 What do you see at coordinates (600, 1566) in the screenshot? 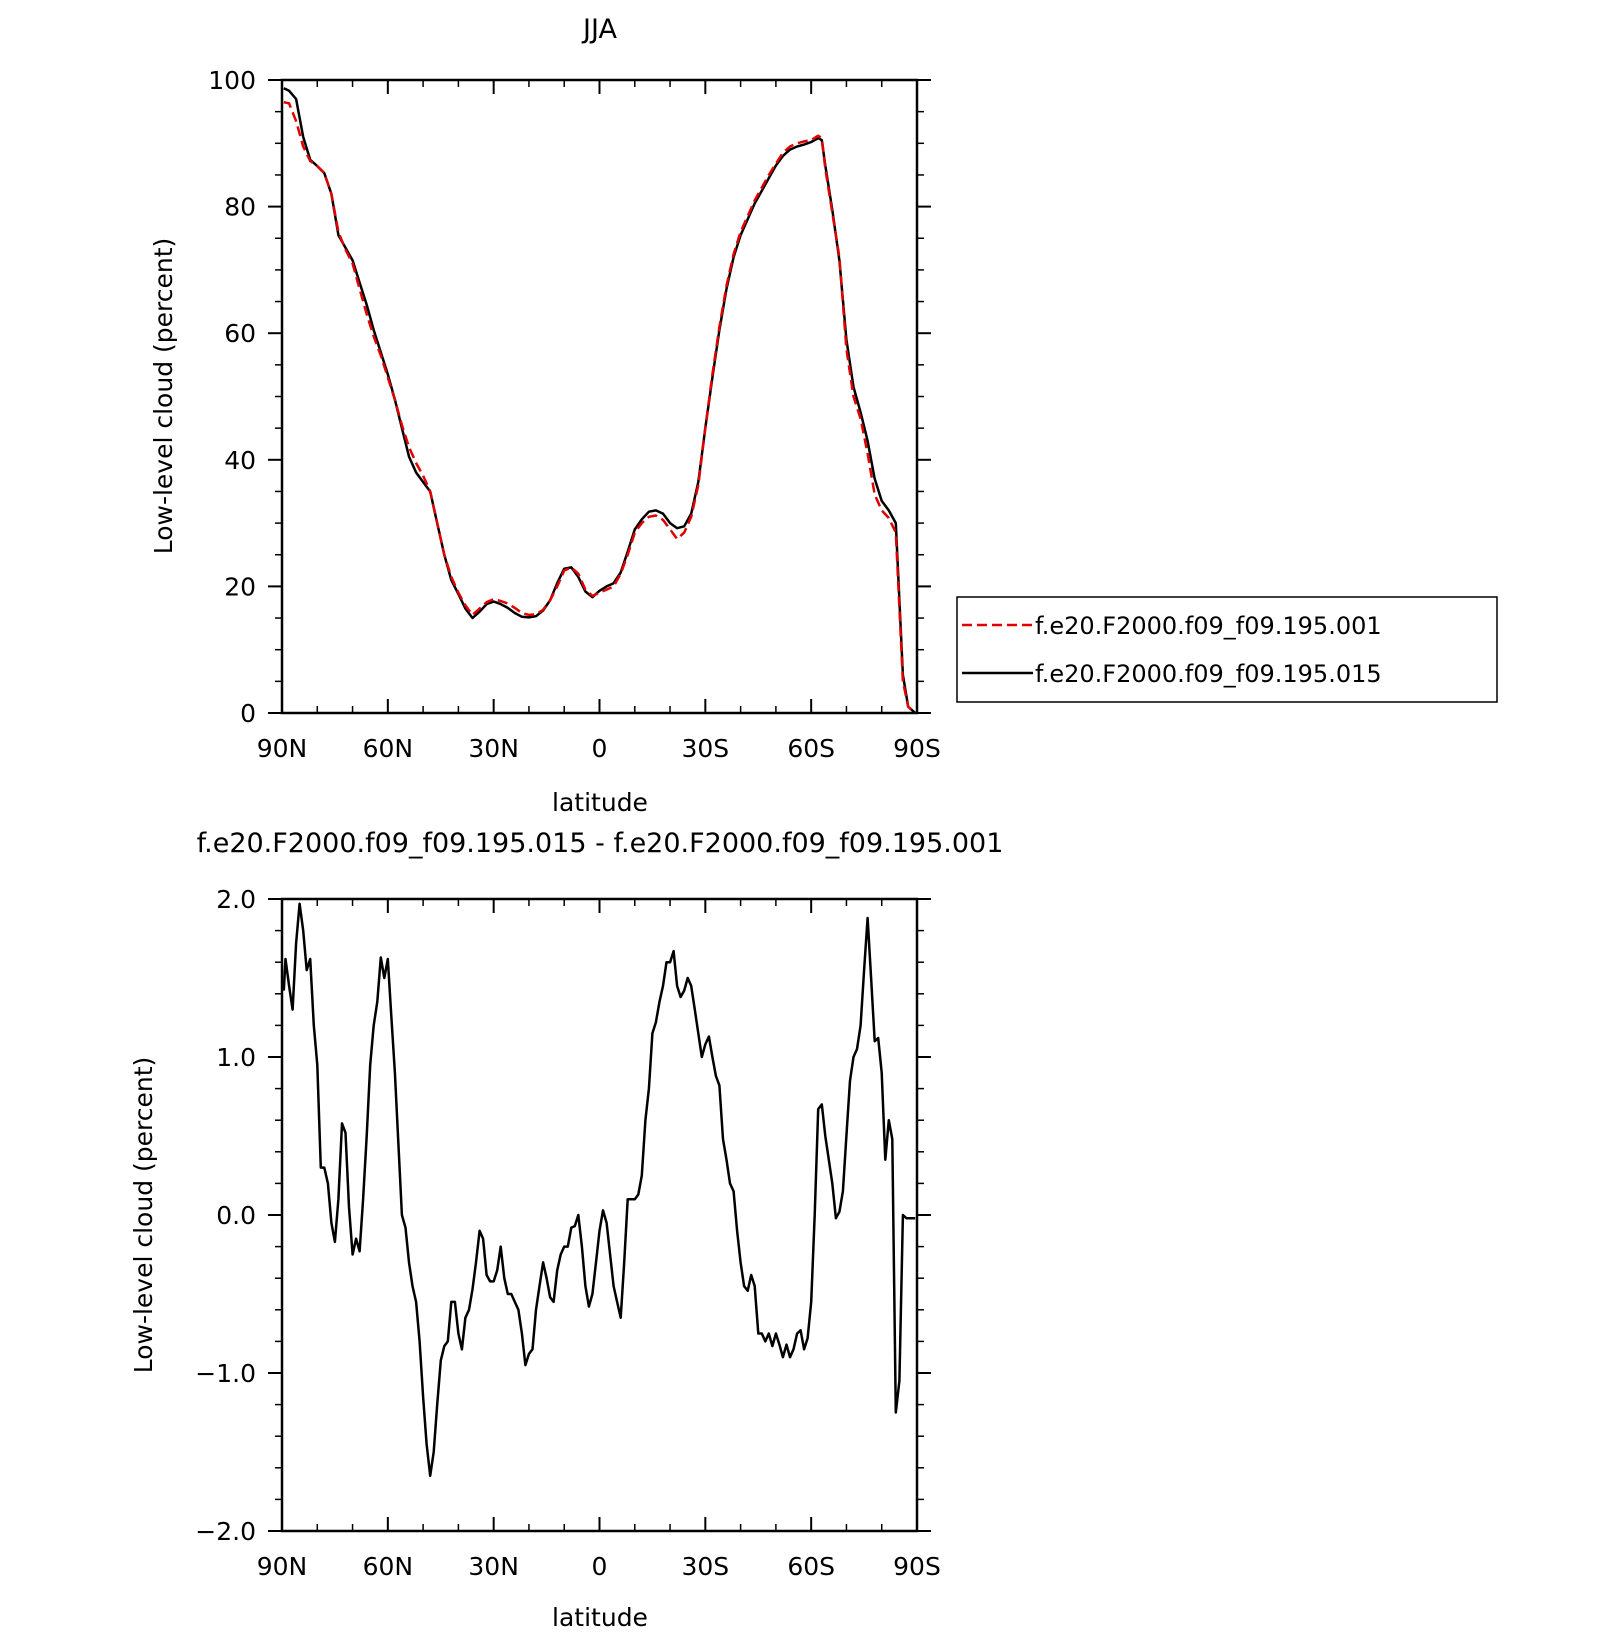
I see `bottom-x-tick-label: 0` at bounding box center [600, 1566].